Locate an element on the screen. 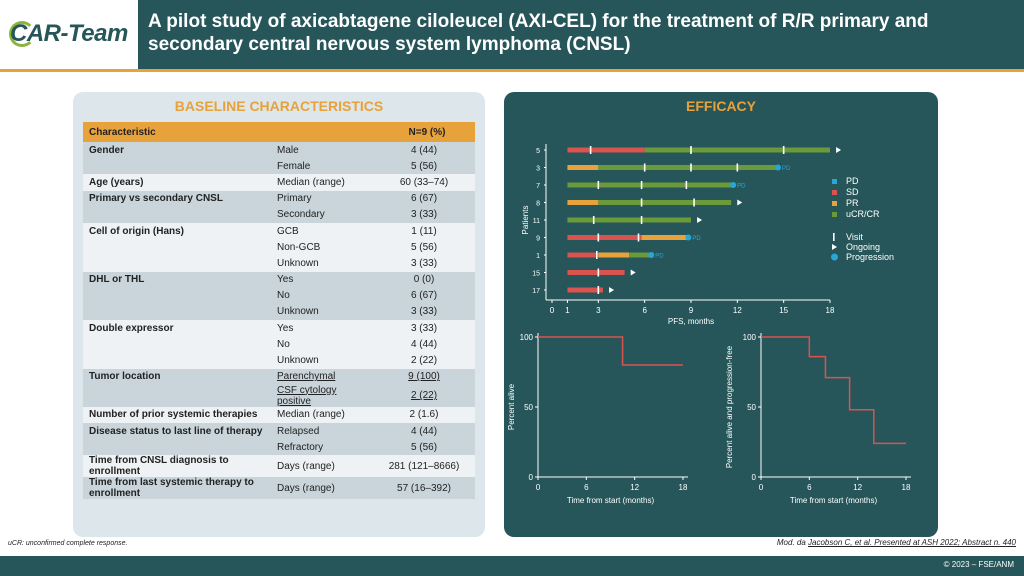  km-y-label: Percent alive is located at coordinates (511, 406).